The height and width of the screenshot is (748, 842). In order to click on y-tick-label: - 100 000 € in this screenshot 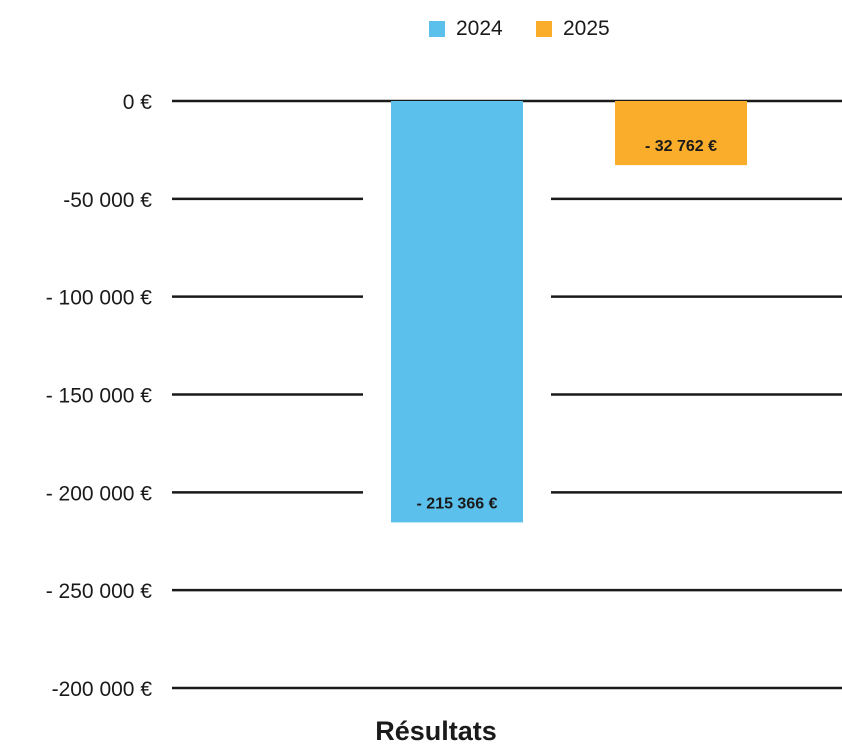, I will do `click(99, 298)`.